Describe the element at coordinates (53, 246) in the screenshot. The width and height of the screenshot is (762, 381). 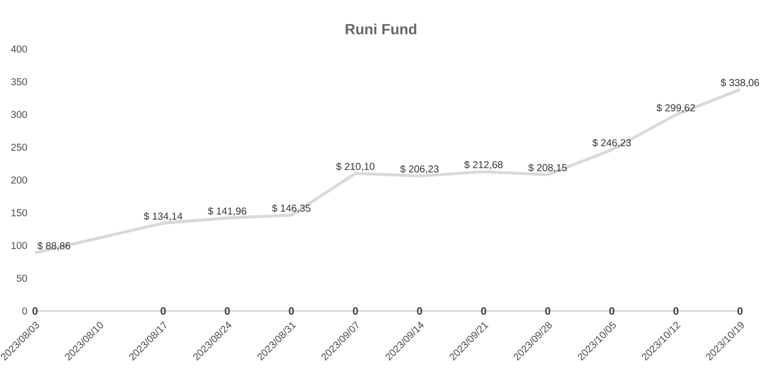
I see `data-label: $ 88,86` at that location.